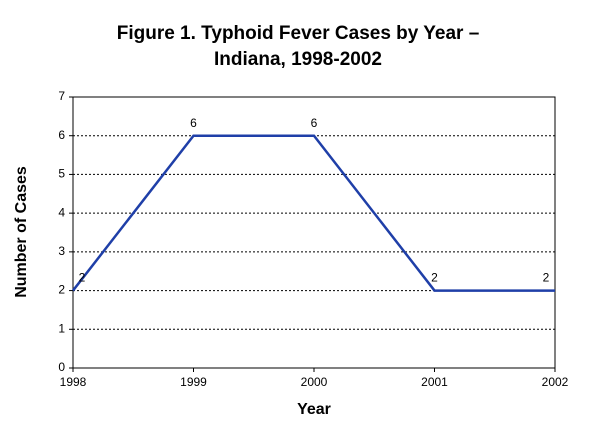  What do you see at coordinates (434, 382) in the screenshot?
I see `x-tick-label: 2001` at bounding box center [434, 382].